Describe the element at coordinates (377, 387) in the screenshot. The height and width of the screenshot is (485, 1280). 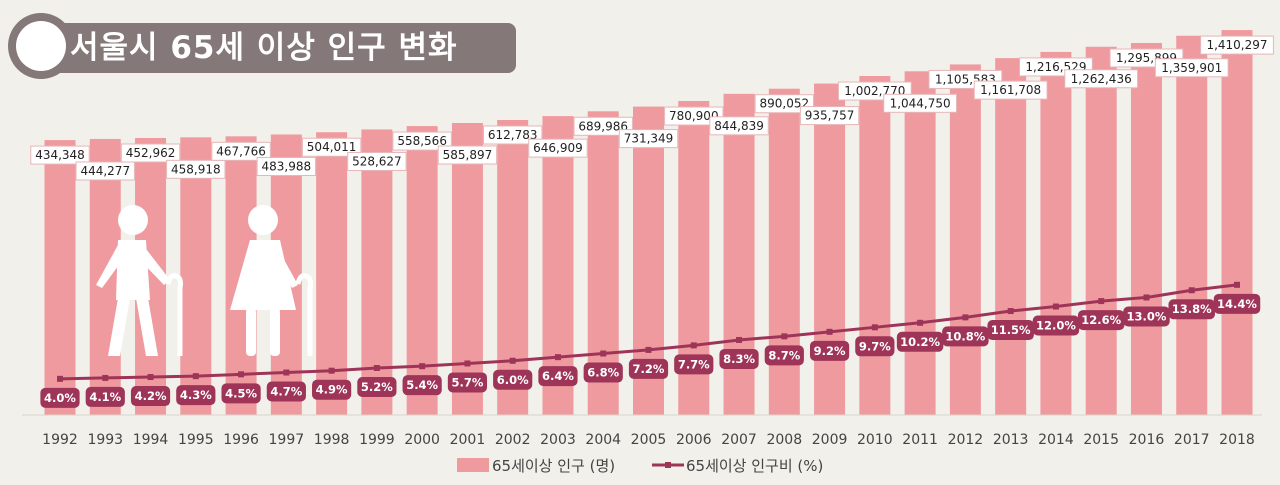
I see `line-data-label: 5.2%` at that location.